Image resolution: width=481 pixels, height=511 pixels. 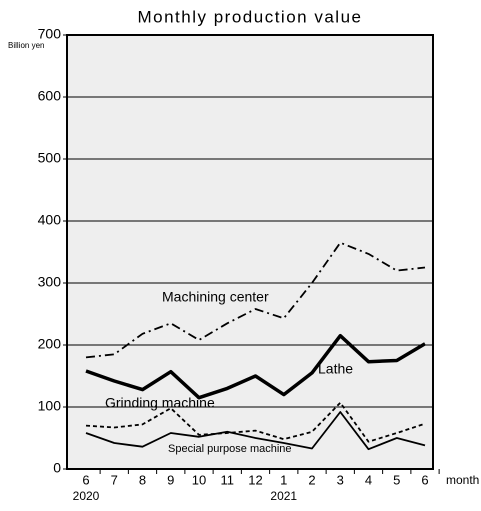 What do you see at coordinates (170, 479) in the screenshot?
I see `x-tick-label: 9` at bounding box center [170, 479].